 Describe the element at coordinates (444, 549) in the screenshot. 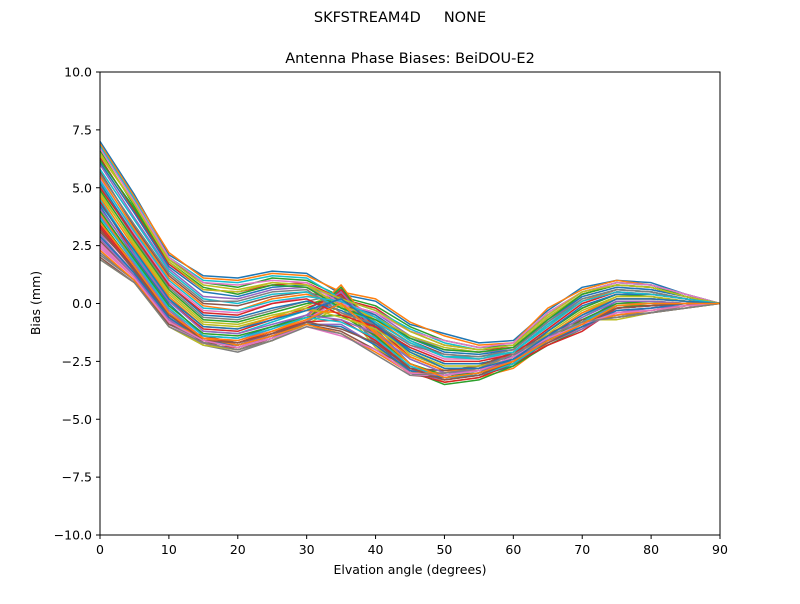

I see `x-tick-label: 50` at that location.